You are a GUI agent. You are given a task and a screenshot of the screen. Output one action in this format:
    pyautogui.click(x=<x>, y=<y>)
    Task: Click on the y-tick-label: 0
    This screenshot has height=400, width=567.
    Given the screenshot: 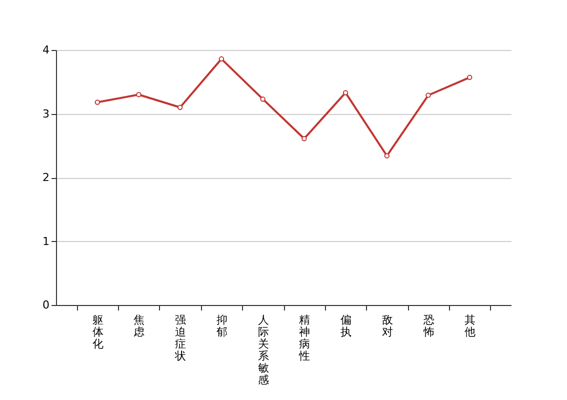 What is the action you would take?
    pyautogui.click(x=46, y=305)
    